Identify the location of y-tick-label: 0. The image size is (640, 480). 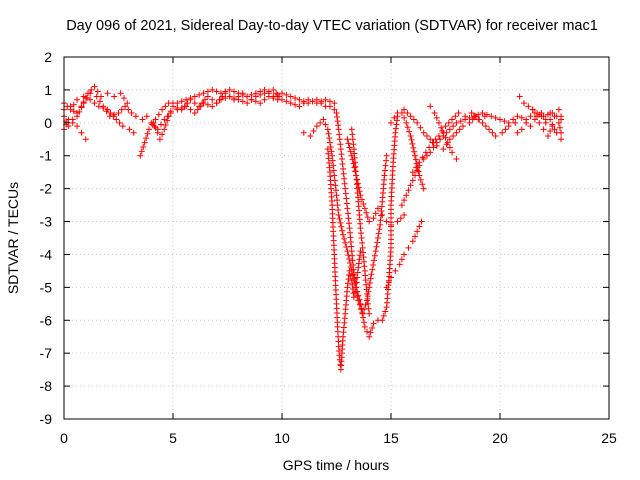
(48, 123).